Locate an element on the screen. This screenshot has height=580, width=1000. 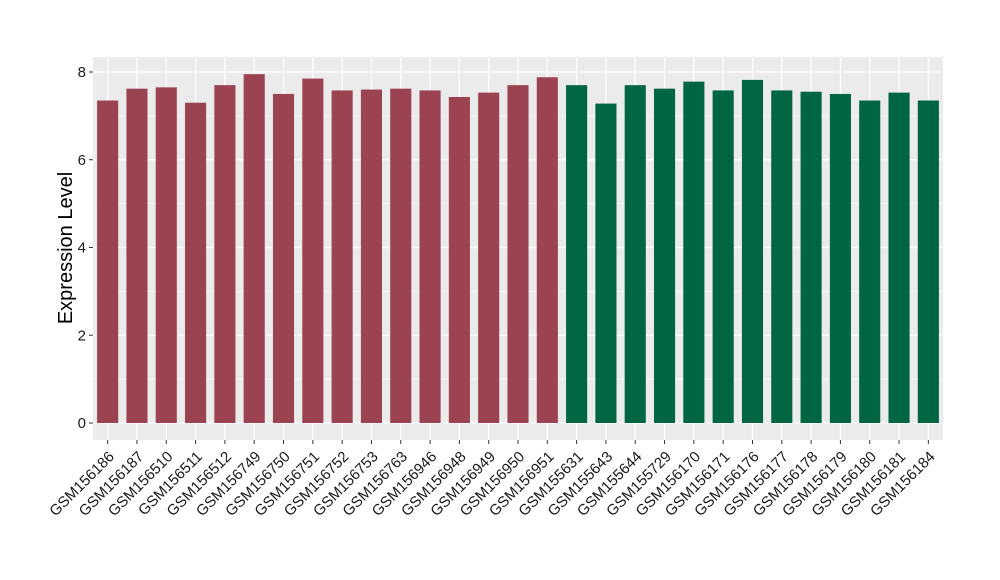
y-tick-label: 4 is located at coordinates (82, 248).